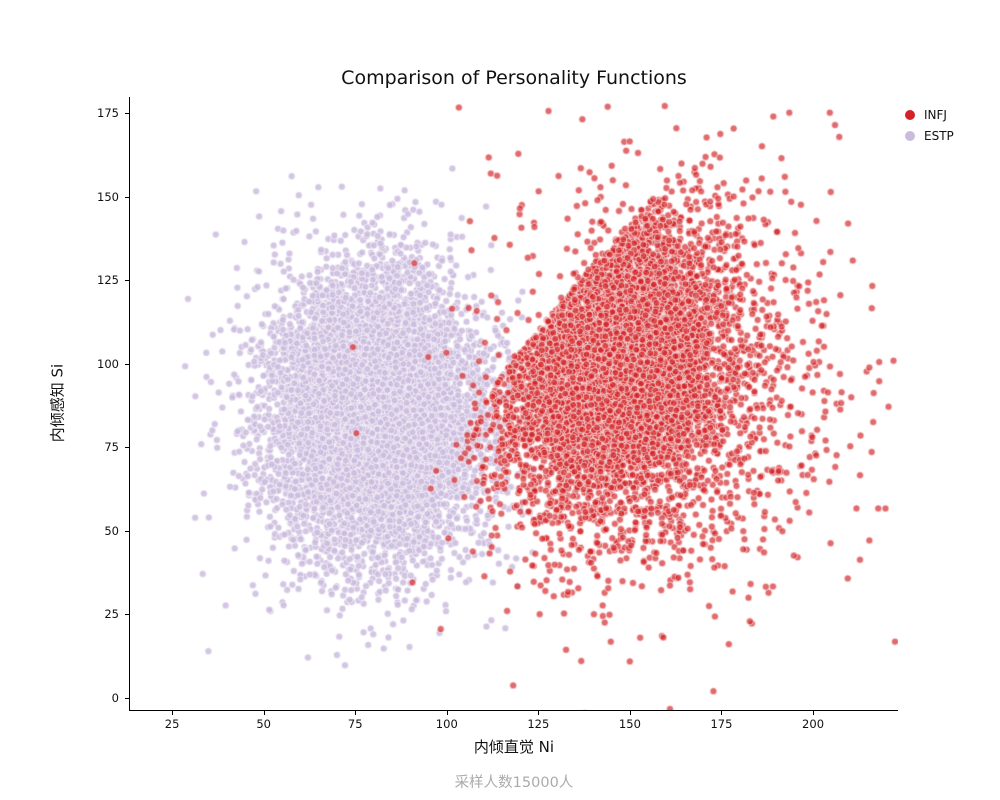 This screenshot has height=800, width=1000. What do you see at coordinates (355, 724) in the screenshot?
I see `x-tick-label: 75` at bounding box center [355, 724].